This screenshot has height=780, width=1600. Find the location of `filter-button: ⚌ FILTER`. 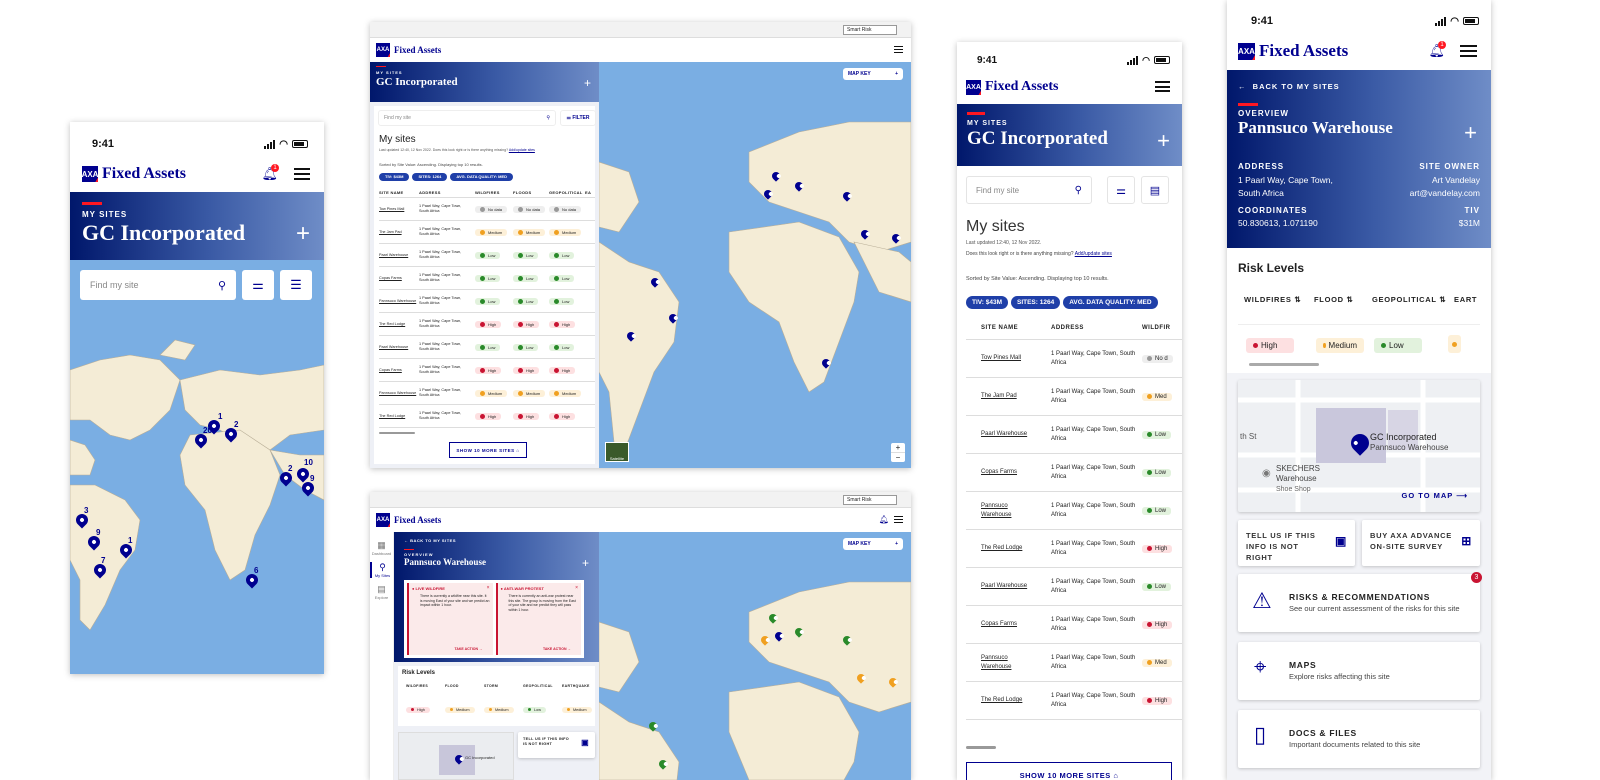

filter-button: ⚌ FILTER is located at coordinates (578, 118).